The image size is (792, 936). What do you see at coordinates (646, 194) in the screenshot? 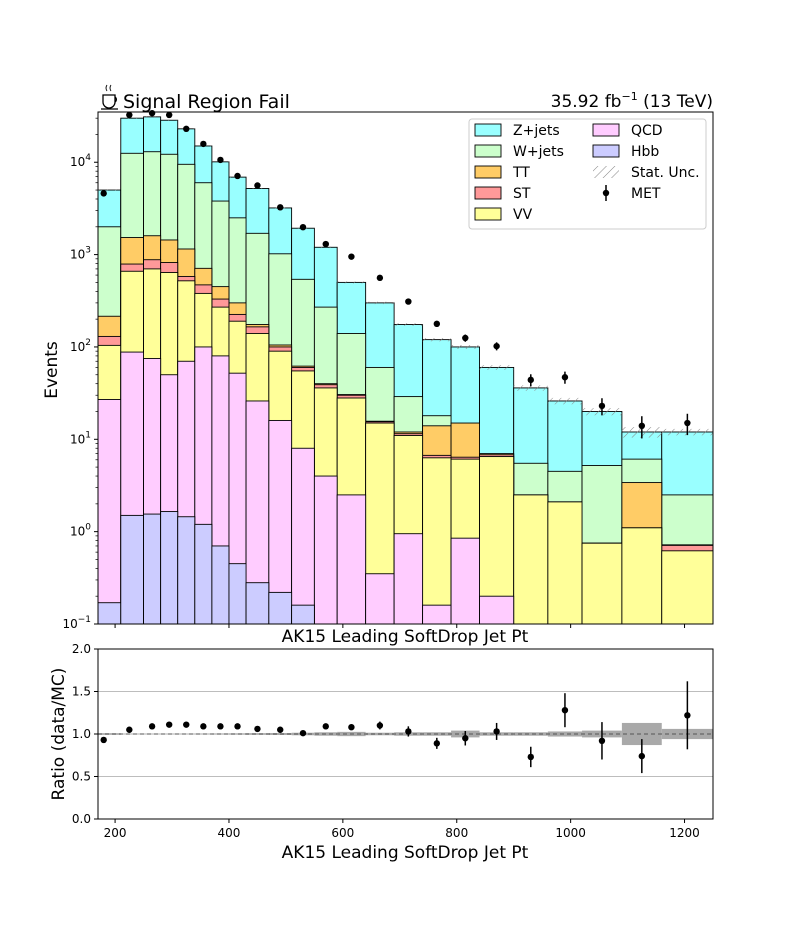
I see `legend-label: MET` at bounding box center [646, 194].